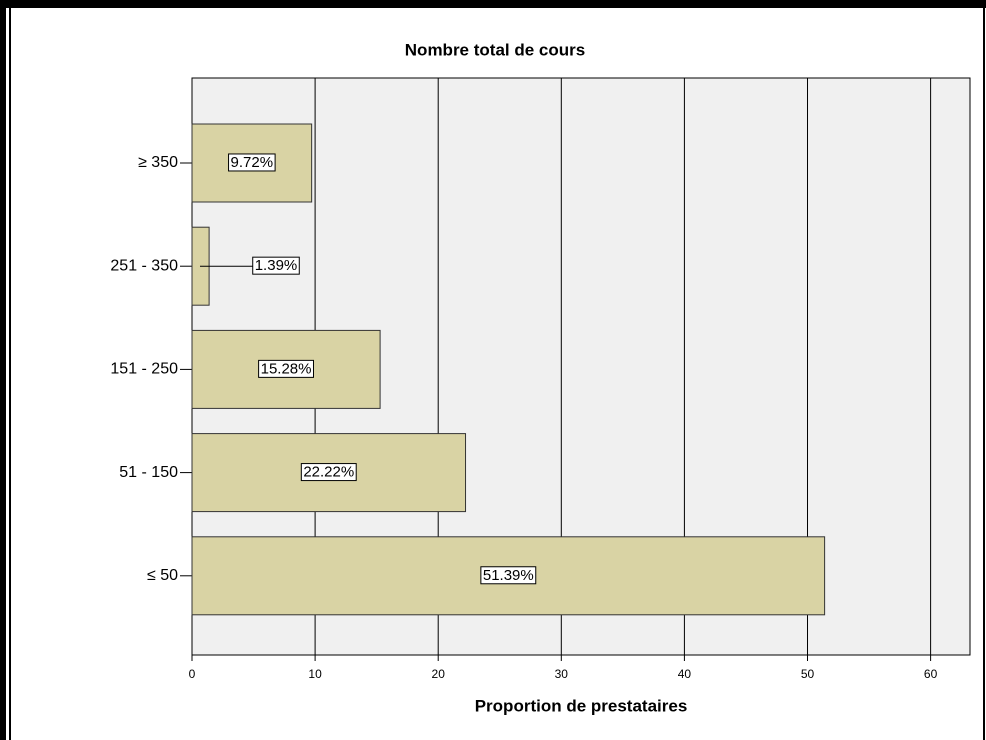  What do you see at coordinates (162, 575) in the screenshot?
I see `y-tick-label: ≤ 50` at bounding box center [162, 575].